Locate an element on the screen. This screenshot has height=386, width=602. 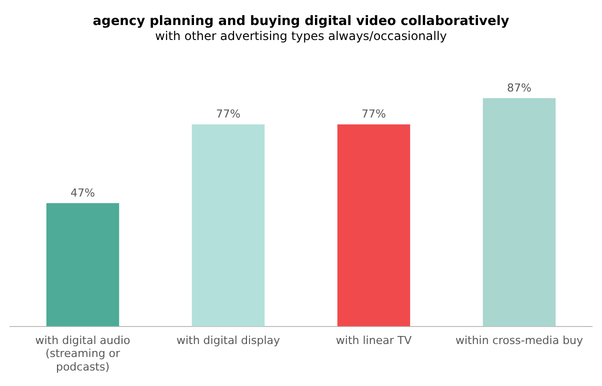
x-tick-label: with digital audio (streaming or podcasts) is located at coordinates (83, 354).